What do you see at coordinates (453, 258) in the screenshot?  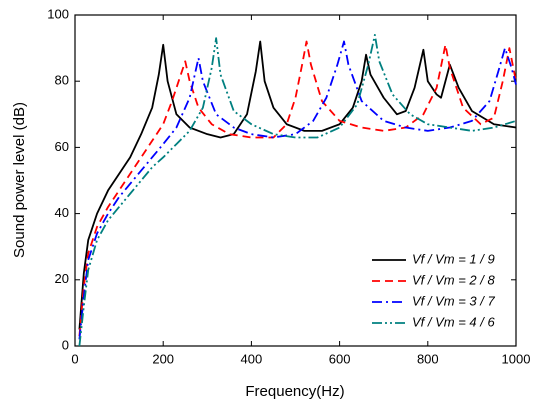 I see `legend-label: Vf / Vm = 1 / 9` at bounding box center [453, 258].